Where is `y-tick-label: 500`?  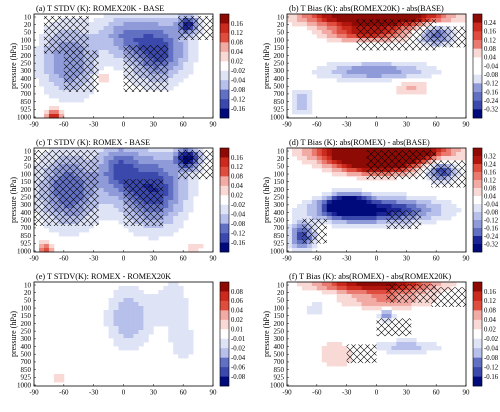 y-tick-label: 500 is located at coordinates (279, 87).